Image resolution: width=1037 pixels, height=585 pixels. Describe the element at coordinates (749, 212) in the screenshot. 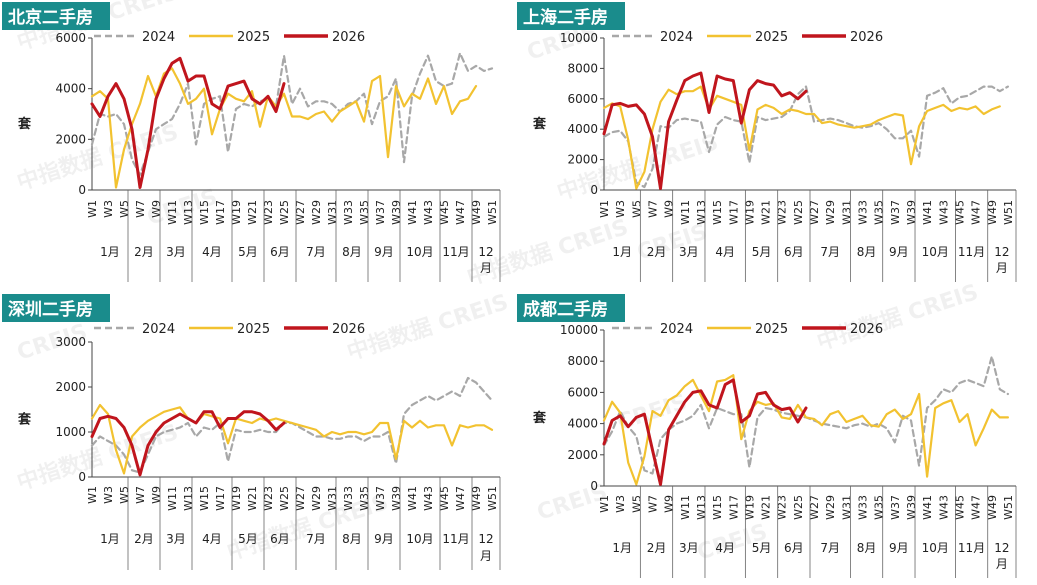

I see `x-tick-label: W19` at that location.